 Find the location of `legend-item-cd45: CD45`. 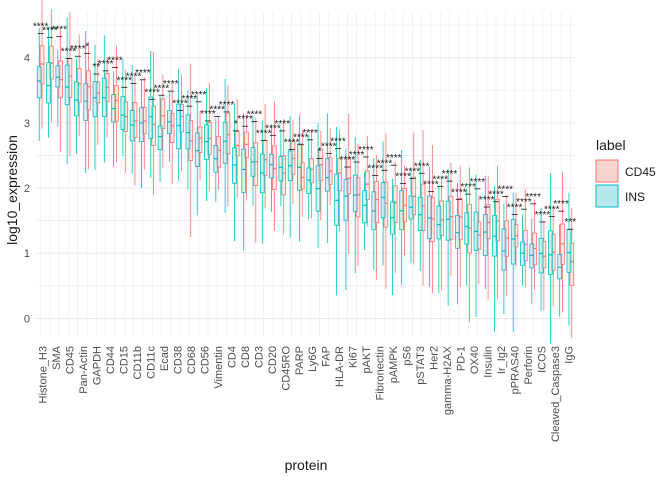

legend-item-cd45: CD45 is located at coordinates (625, 171).